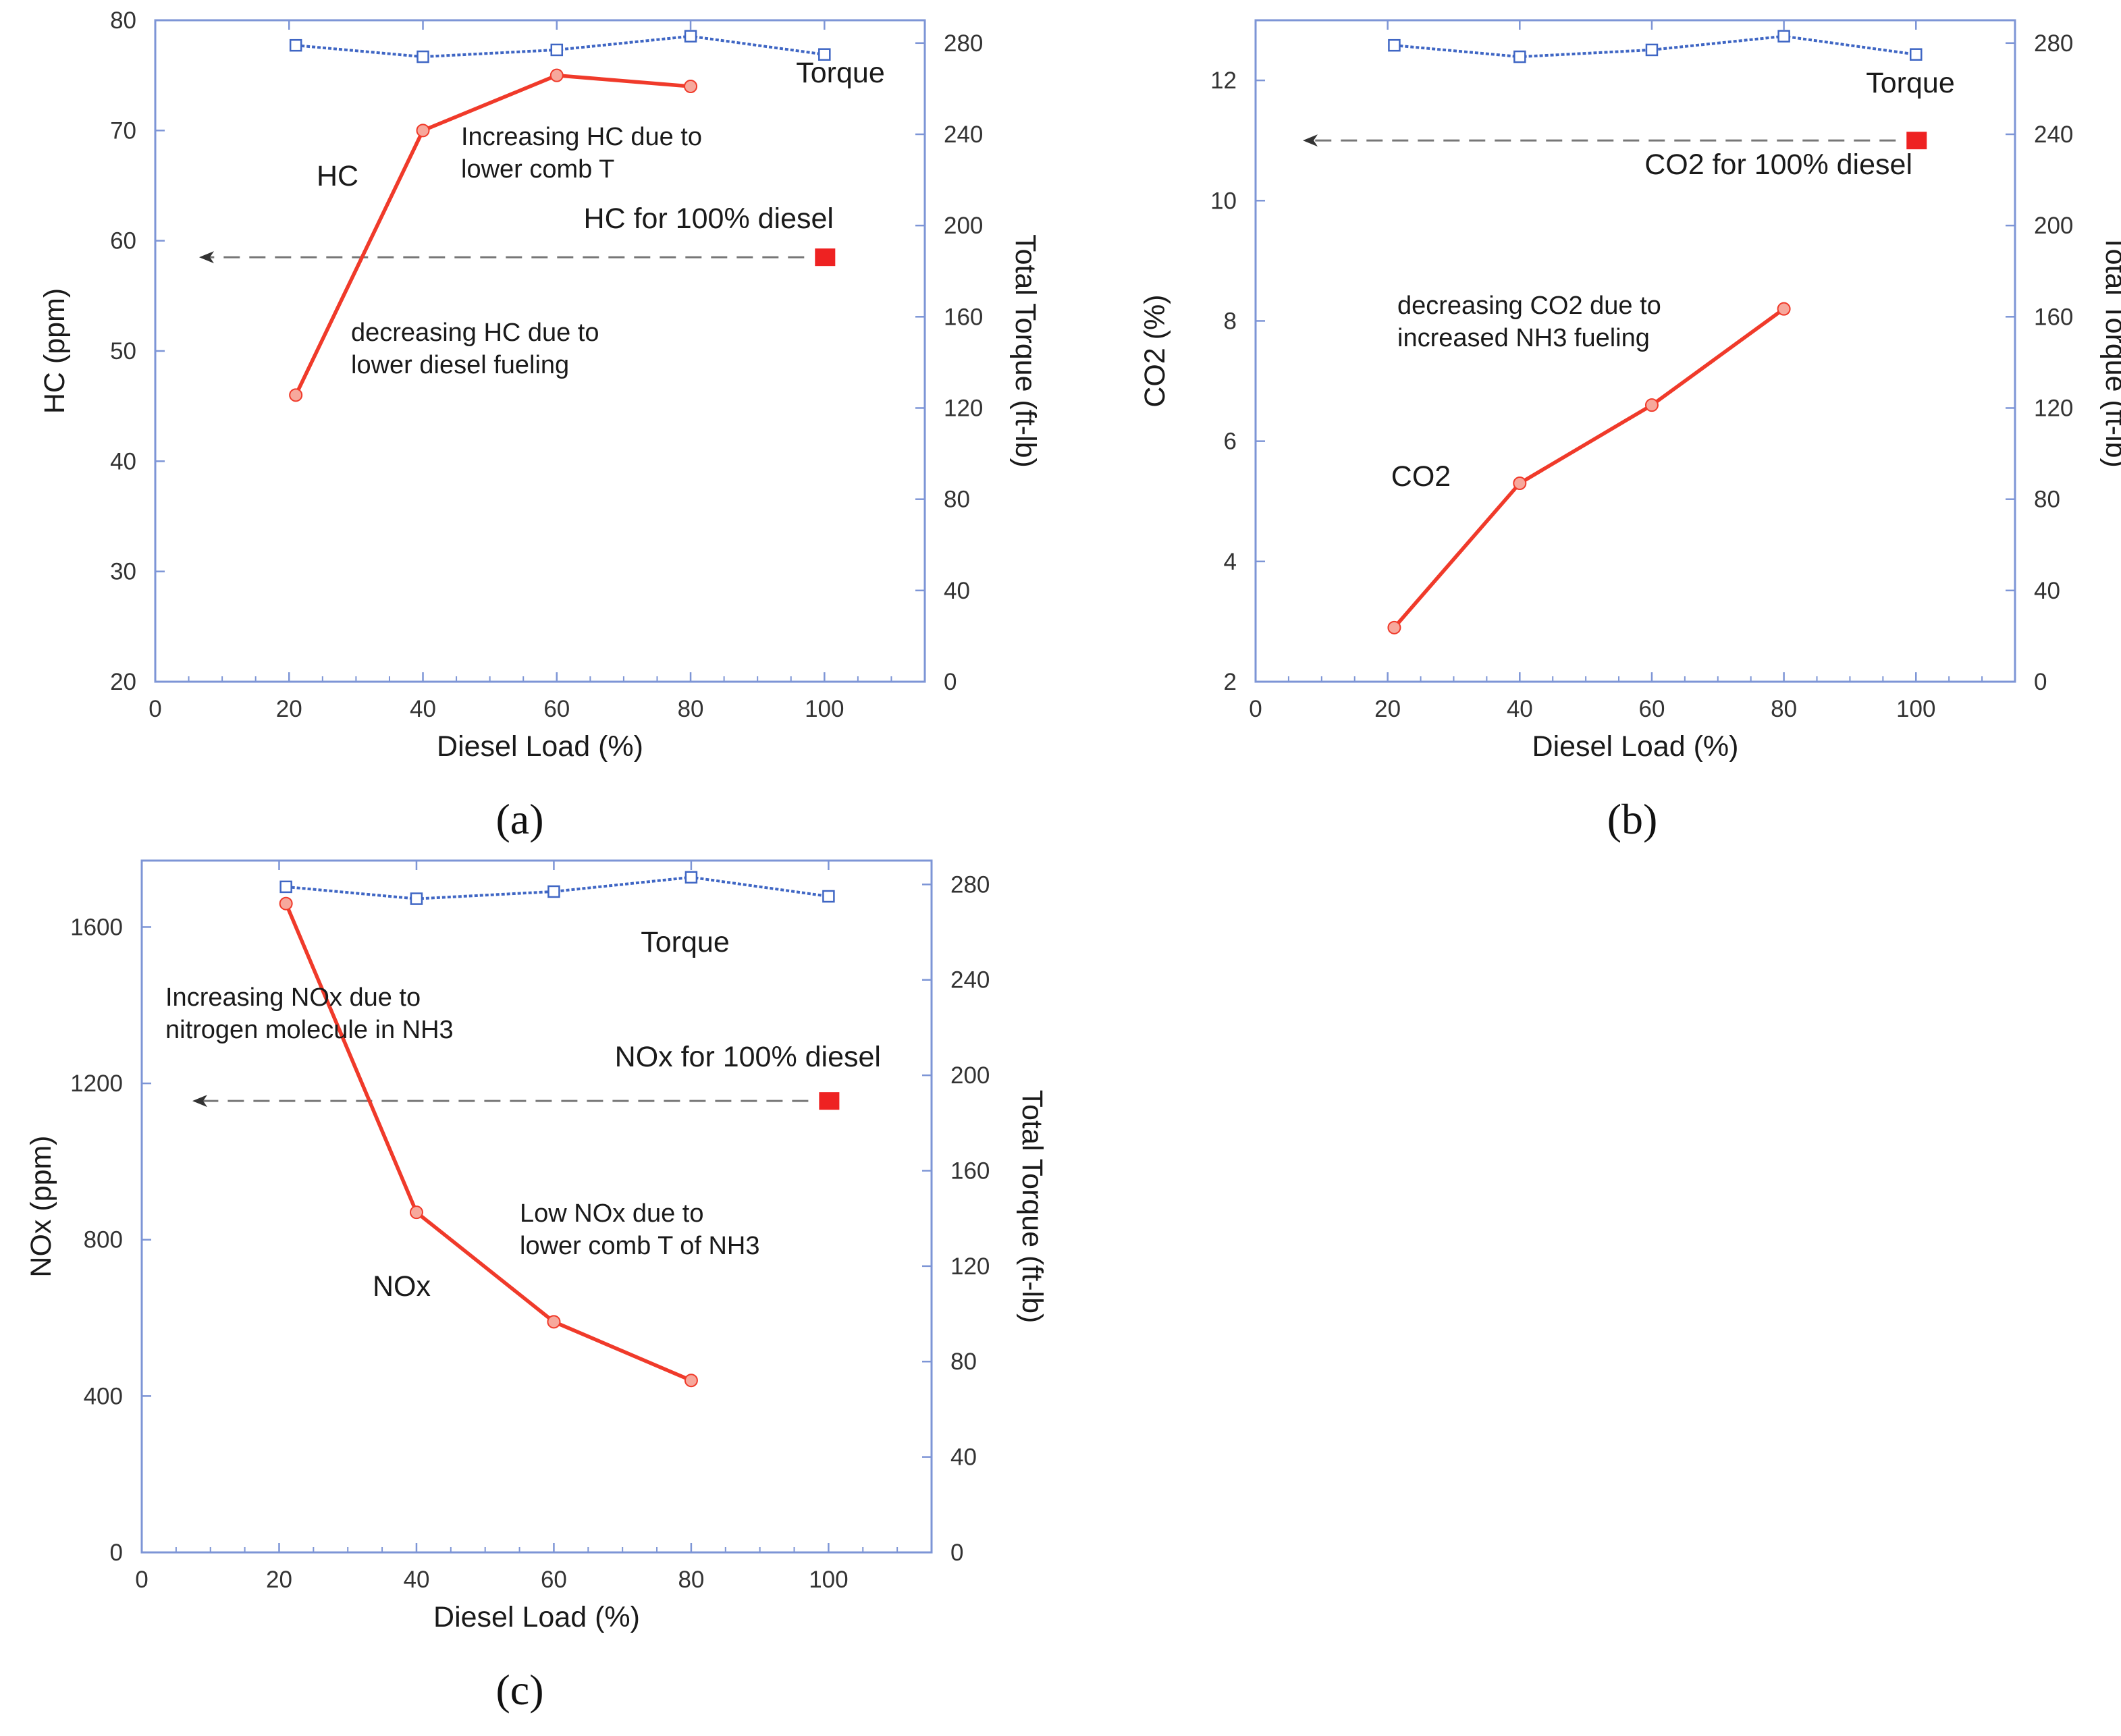 Image resolution: width=2121 pixels, height=1736 pixels. Describe the element at coordinates (1230, 562) in the screenshot. I see `y-tick-label: 4` at that location.